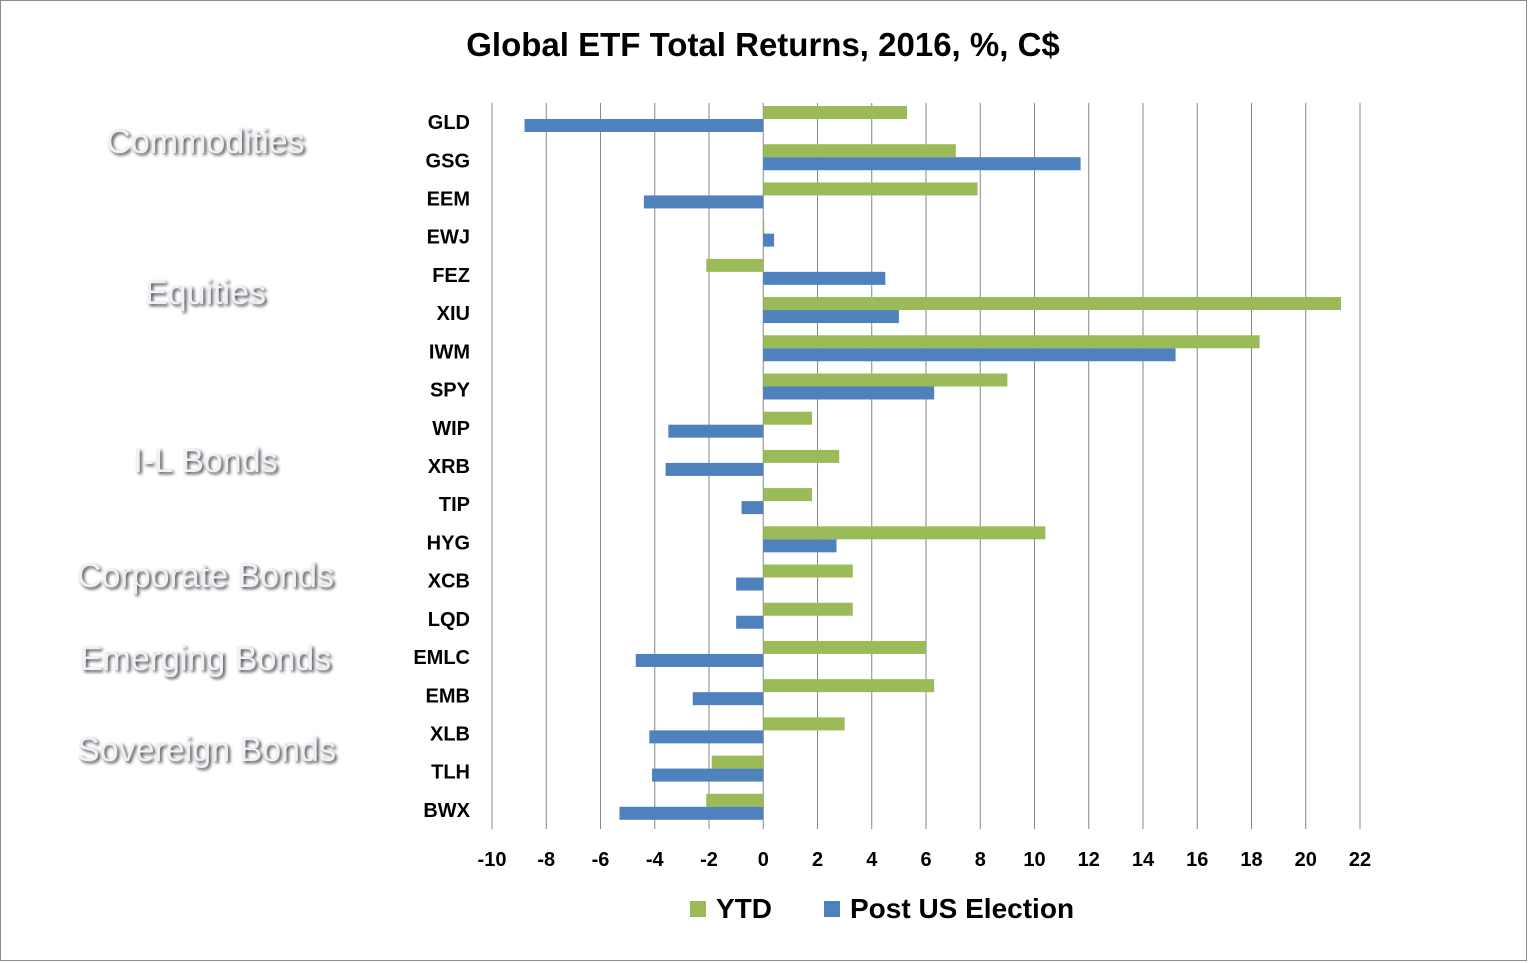 The height and width of the screenshot is (963, 1529). Describe the element at coordinates (744, 908) in the screenshot. I see `legend-label-ytd: YTD` at that location.